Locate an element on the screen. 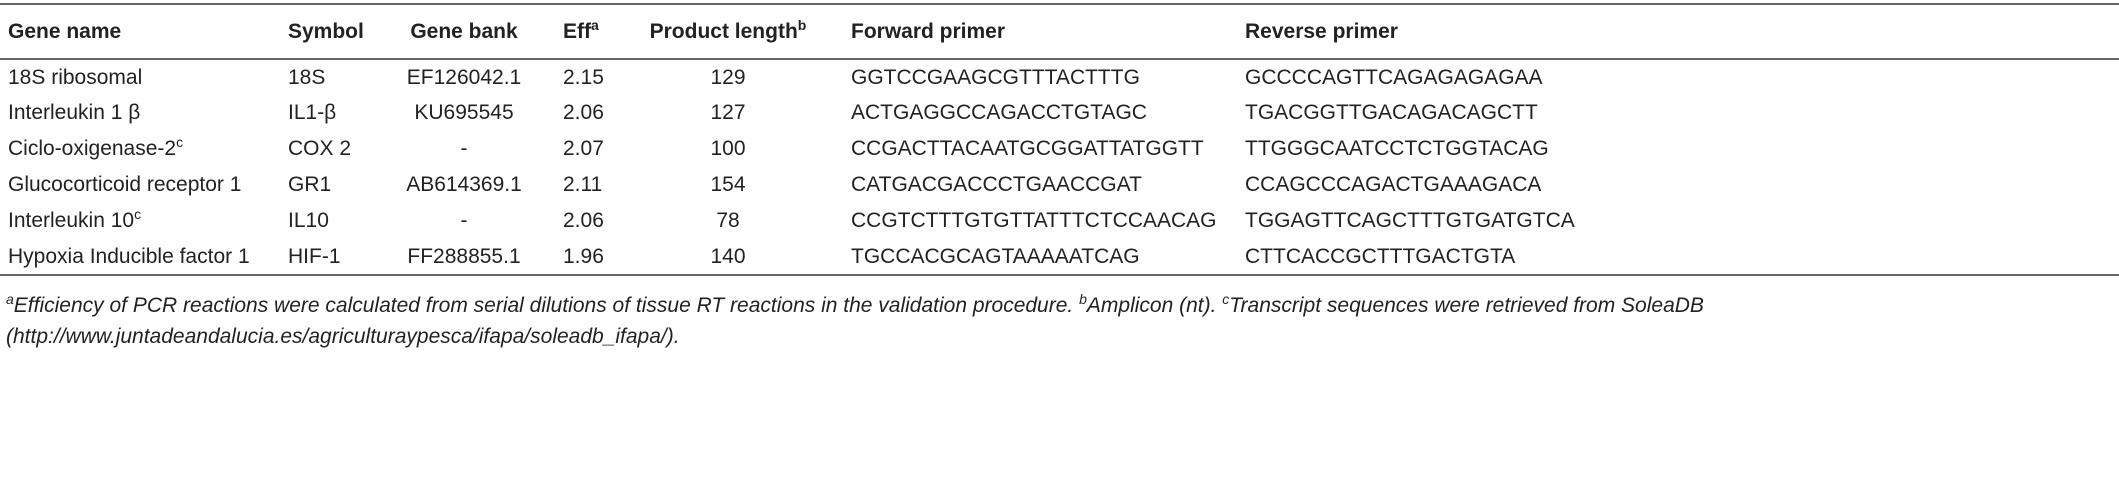 The height and width of the screenshot is (479, 2119). table-cell: Glucocorticoid receptor 1 is located at coordinates (125, 184).